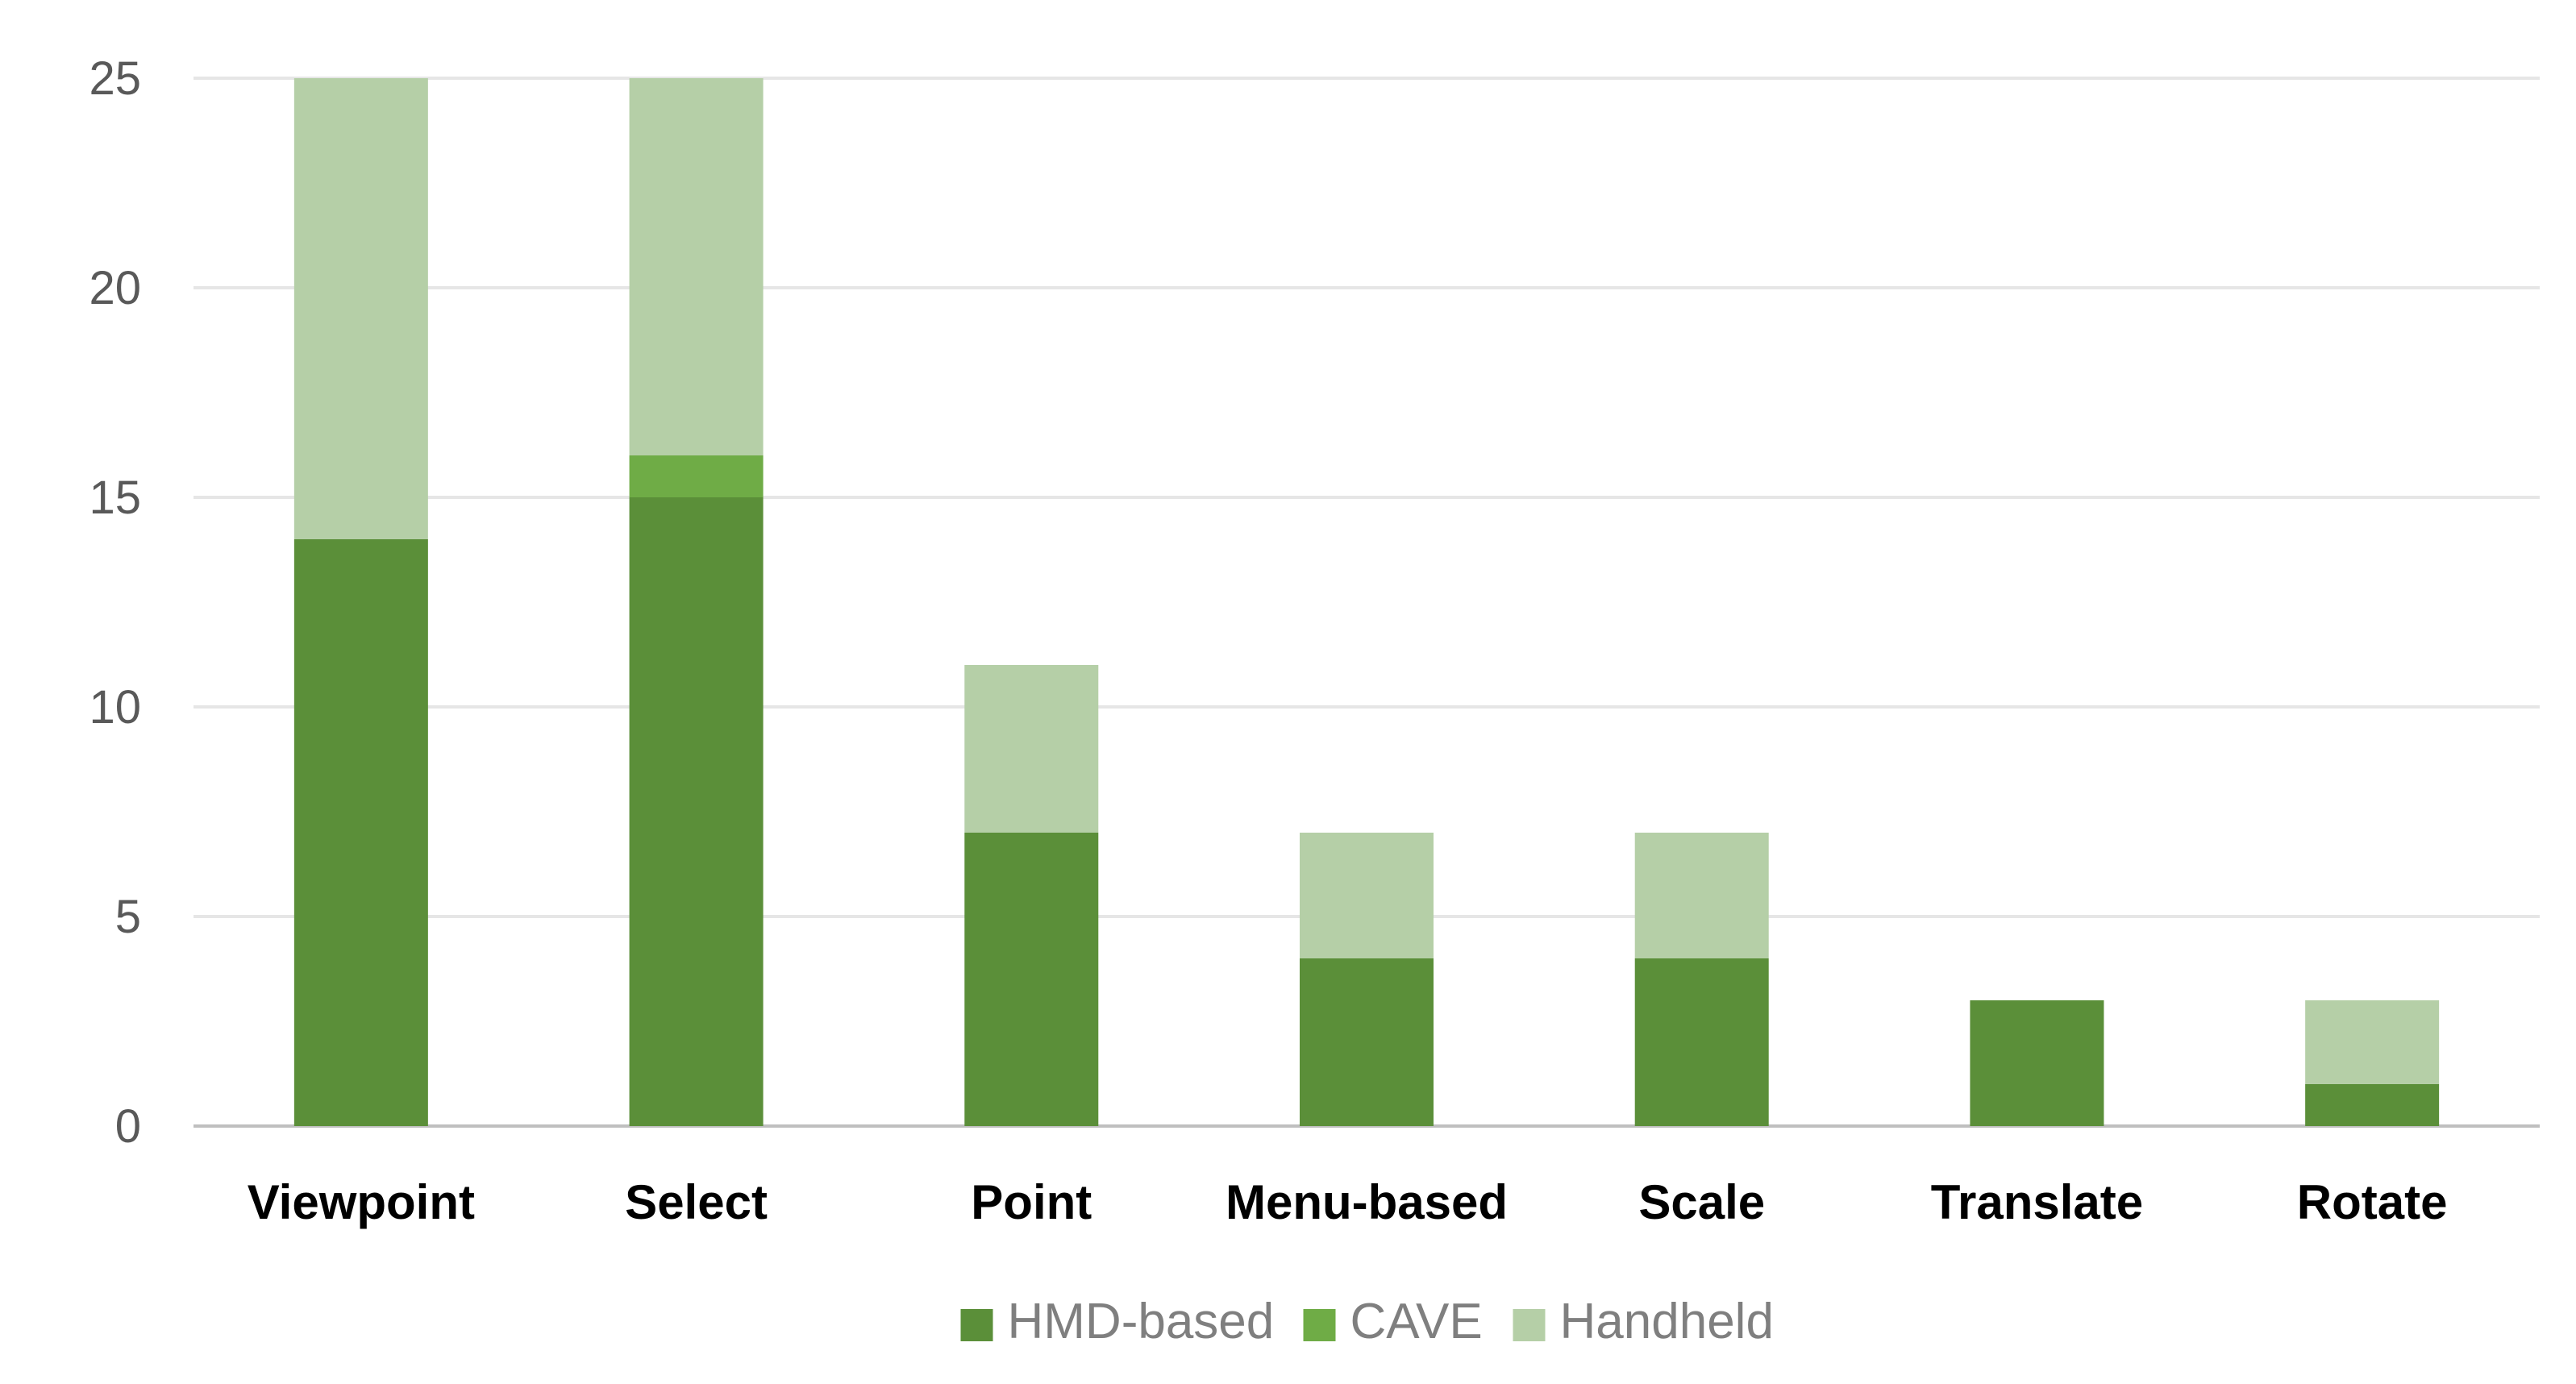 The height and width of the screenshot is (1384, 2576). What do you see at coordinates (115, 498) in the screenshot?
I see `y-tick-label: 15` at bounding box center [115, 498].